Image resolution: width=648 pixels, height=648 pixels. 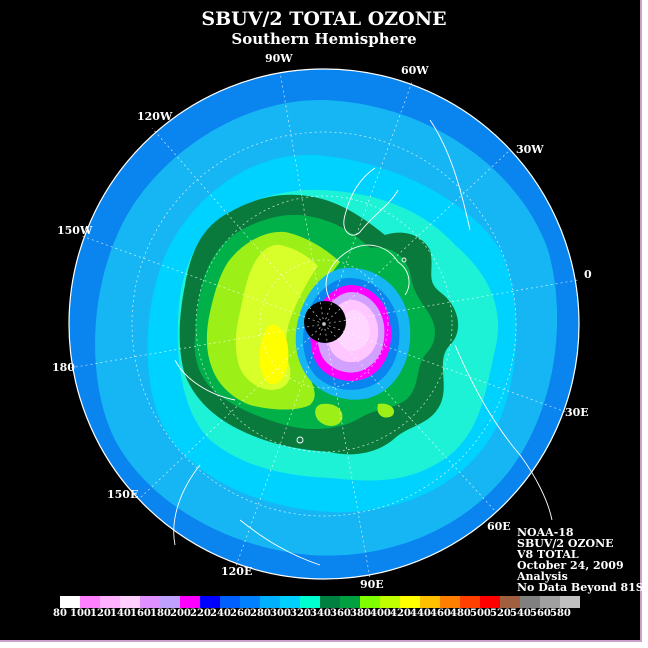 I want to click on lon-label-60e: 60E, so click(x=499, y=526).